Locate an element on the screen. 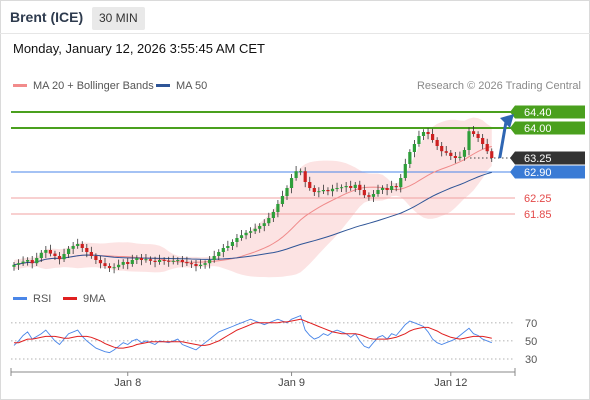  legend-item-rsi-ma: 9MA is located at coordinates (84, 299).